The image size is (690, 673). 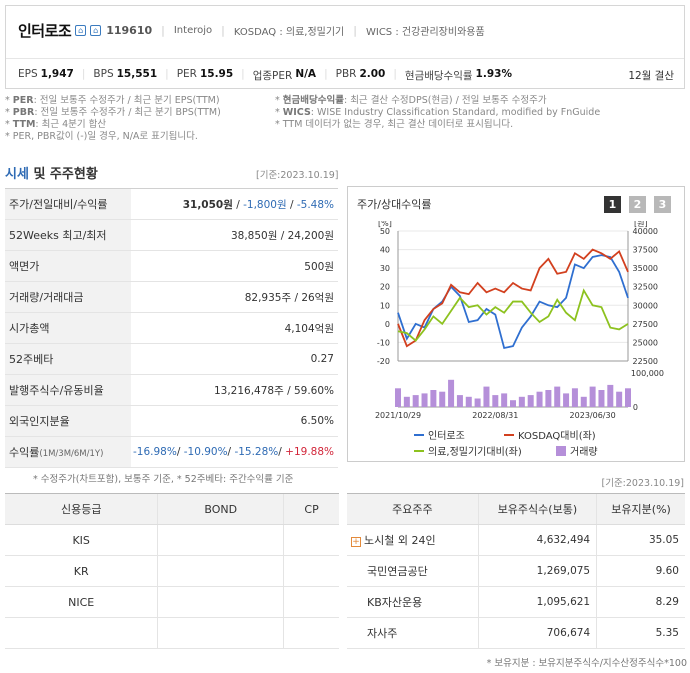 What do you see at coordinates (394, 124) in the screenshot?
I see `note-line: * TTM 데이터가 없는 경우, 최근 결산 데이터로 표시됩니다.` at bounding box center [394, 124].